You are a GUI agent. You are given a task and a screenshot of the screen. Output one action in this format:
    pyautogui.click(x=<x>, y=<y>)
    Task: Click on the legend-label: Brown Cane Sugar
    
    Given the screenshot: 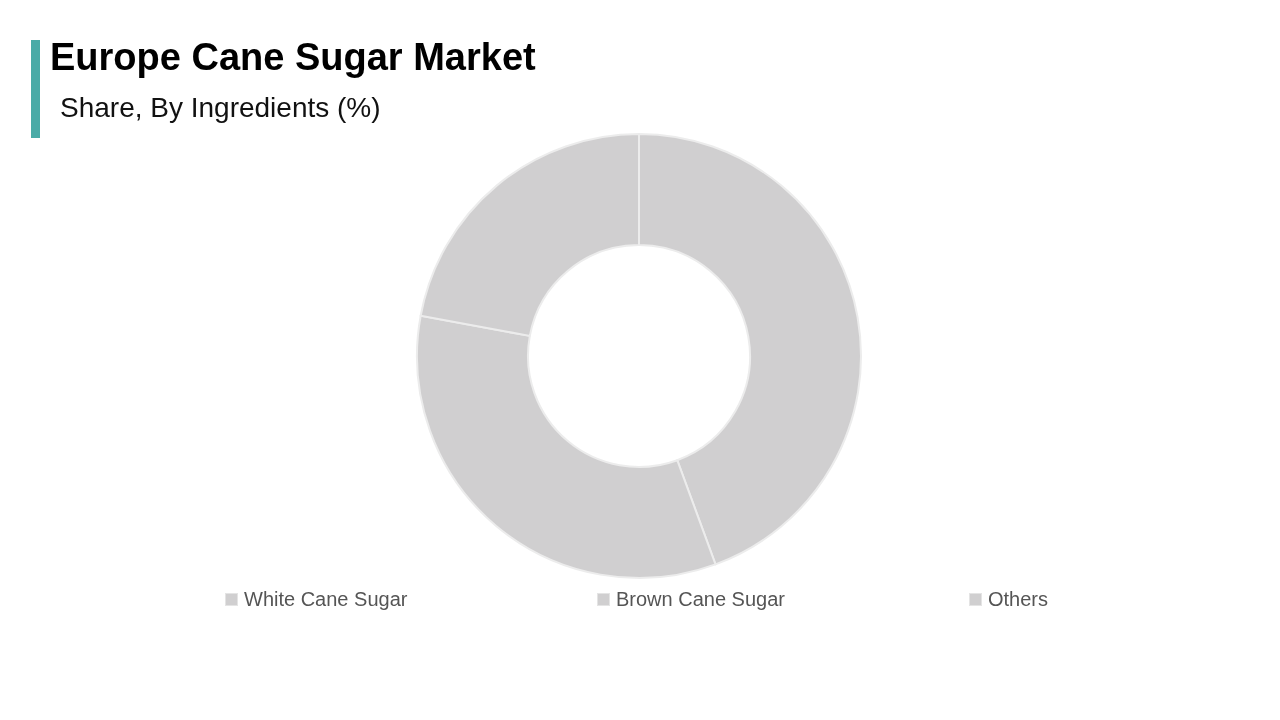 What is the action you would take?
    pyautogui.click(x=700, y=599)
    